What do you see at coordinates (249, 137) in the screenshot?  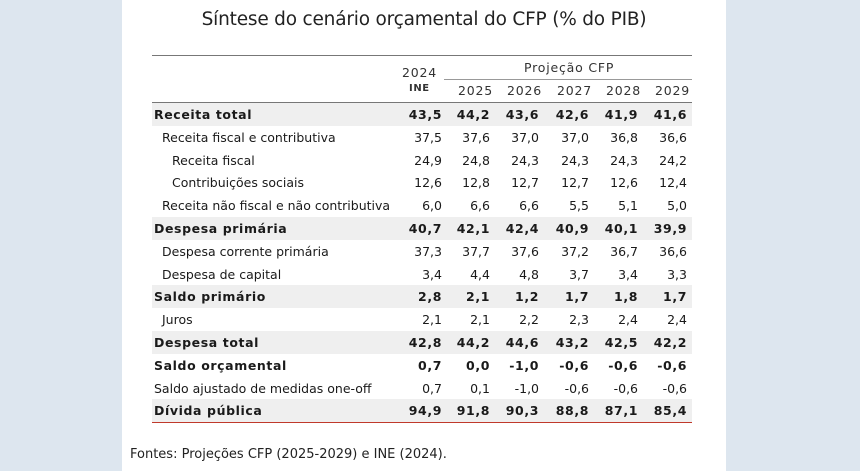 I see `row-label: Receita fiscal e contributiva` at bounding box center [249, 137].